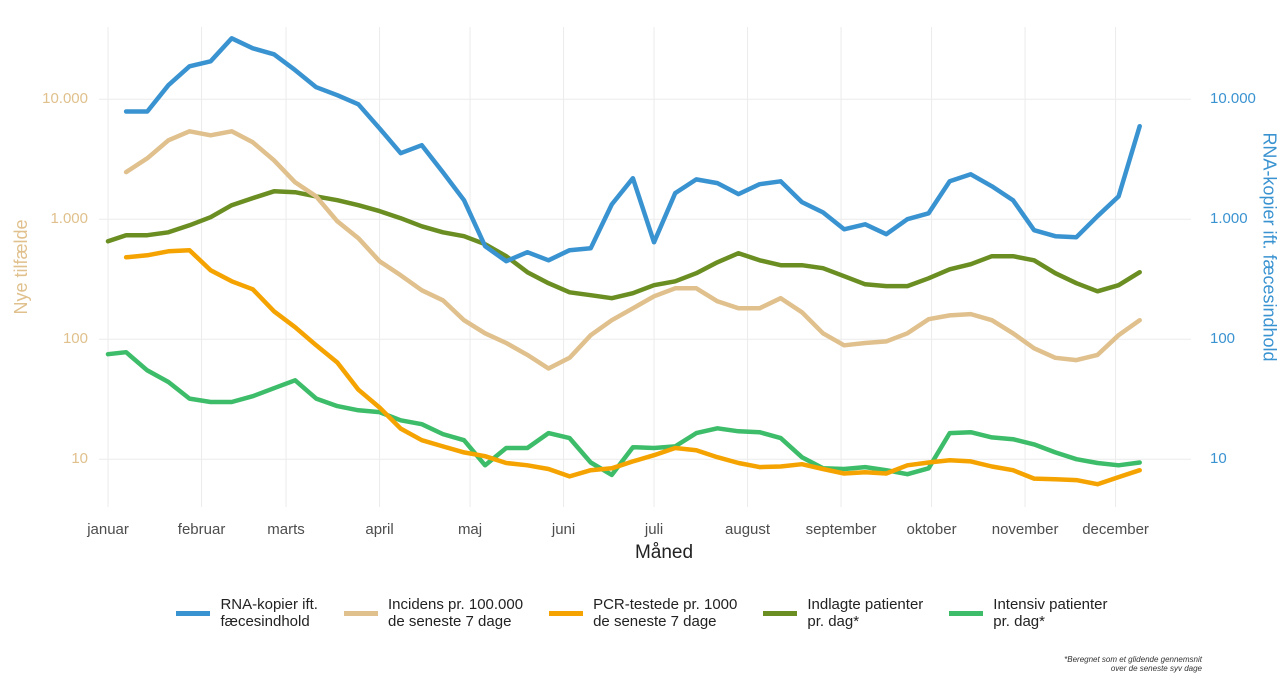  What do you see at coordinates (665, 613) in the screenshot?
I see `legend-label: PCR-testede pr. 1000 de seneste 7 dage` at bounding box center [665, 613].